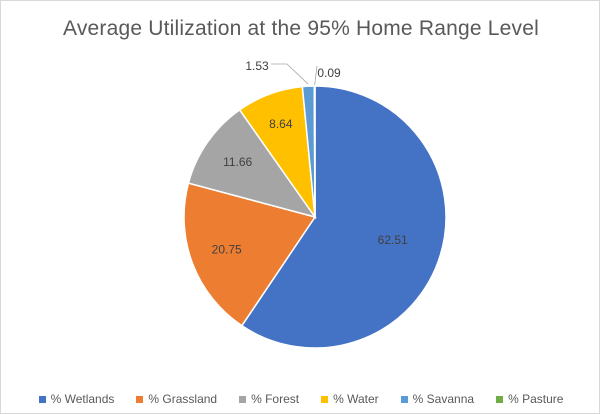 This screenshot has height=414, width=600. What do you see at coordinates (275, 399) in the screenshot?
I see `legend-label: % Forest` at bounding box center [275, 399].